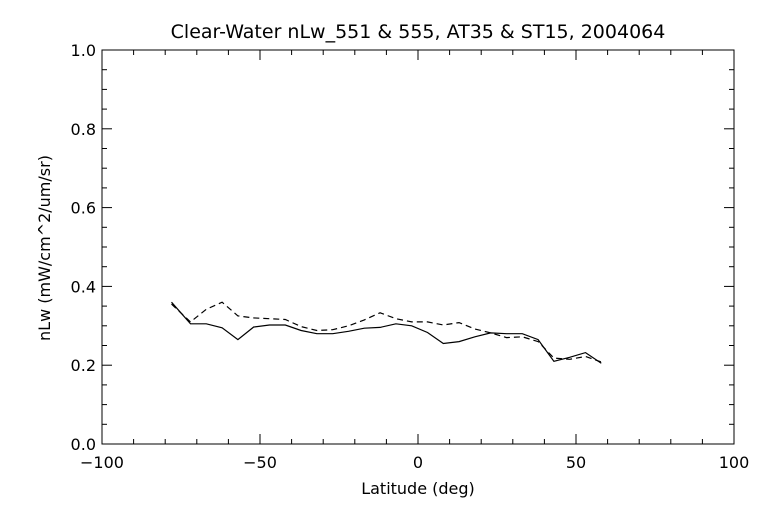 This screenshot has width=768, height=512. What do you see at coordinates (102, 462) in the screenshot?
I see `x-tick-label: −100` at bounding box center [102, 462].